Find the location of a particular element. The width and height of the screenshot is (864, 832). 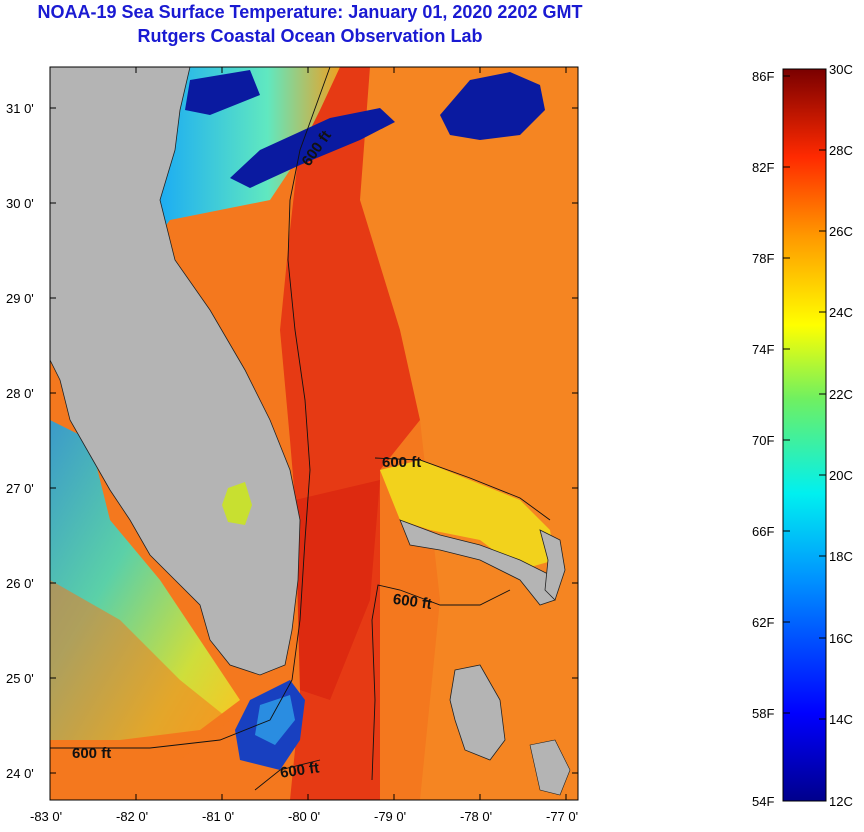

lon-label: -81 0' is located at coordinates (218, 816).